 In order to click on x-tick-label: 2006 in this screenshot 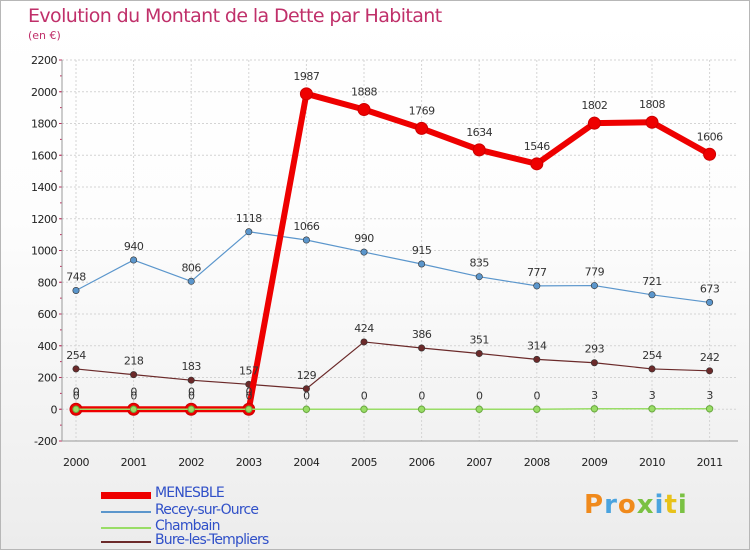, I will do `click(422, 462)`.